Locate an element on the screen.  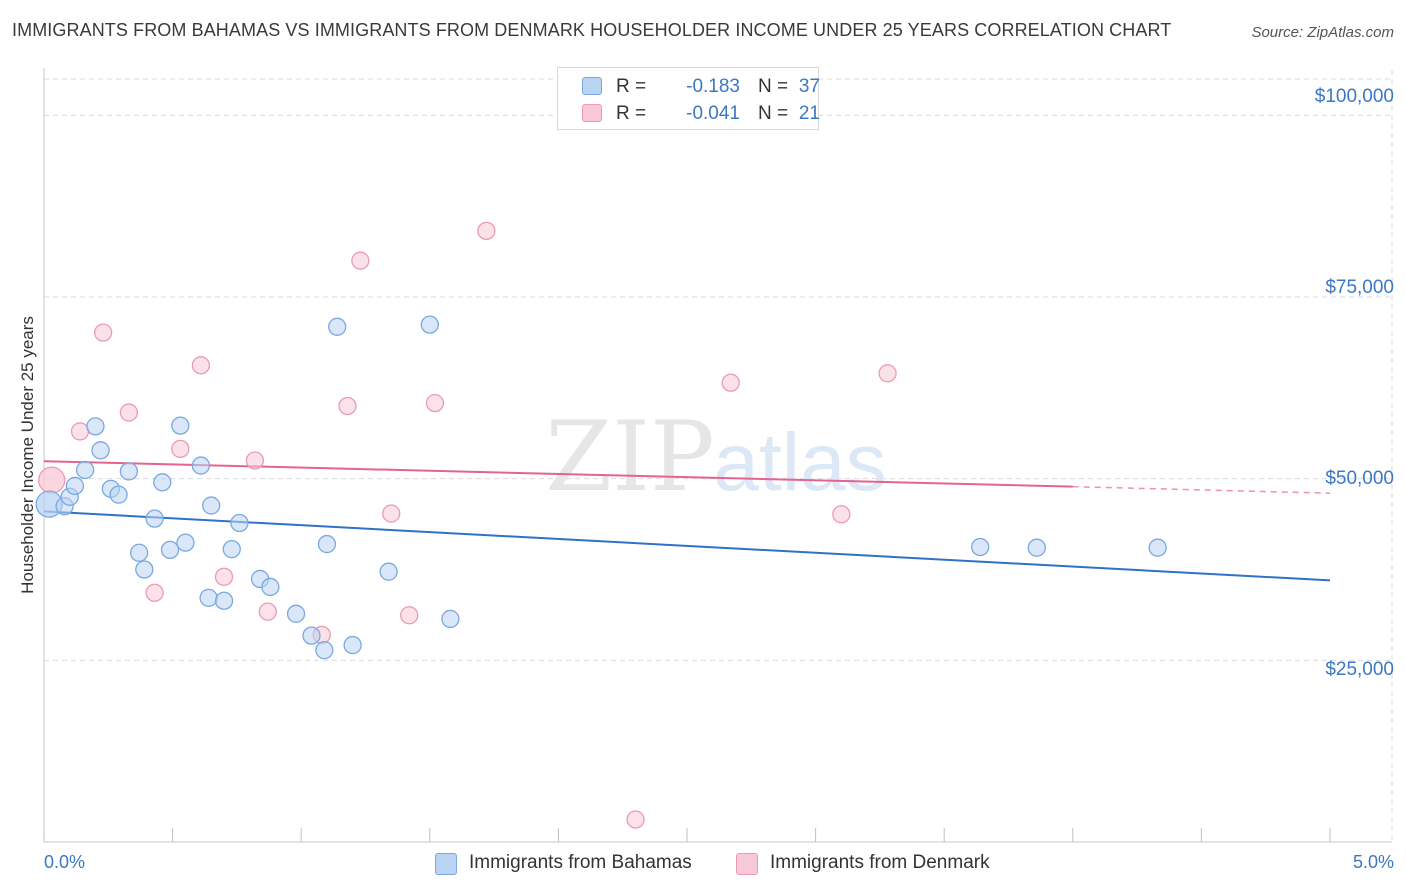
trend-line-bahamas is located at coordinates (687, 546).